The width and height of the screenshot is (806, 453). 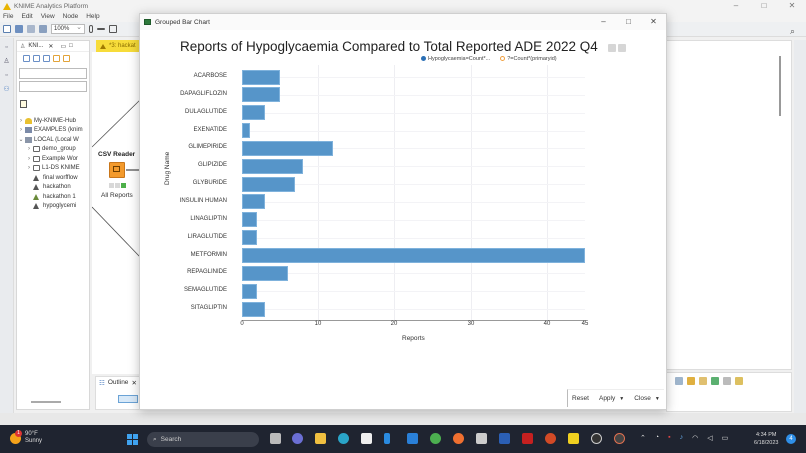 What do you see at coordinates (43, 29) in the screenshot?
I see `save-all-icon` at bounding box center [43, 29].